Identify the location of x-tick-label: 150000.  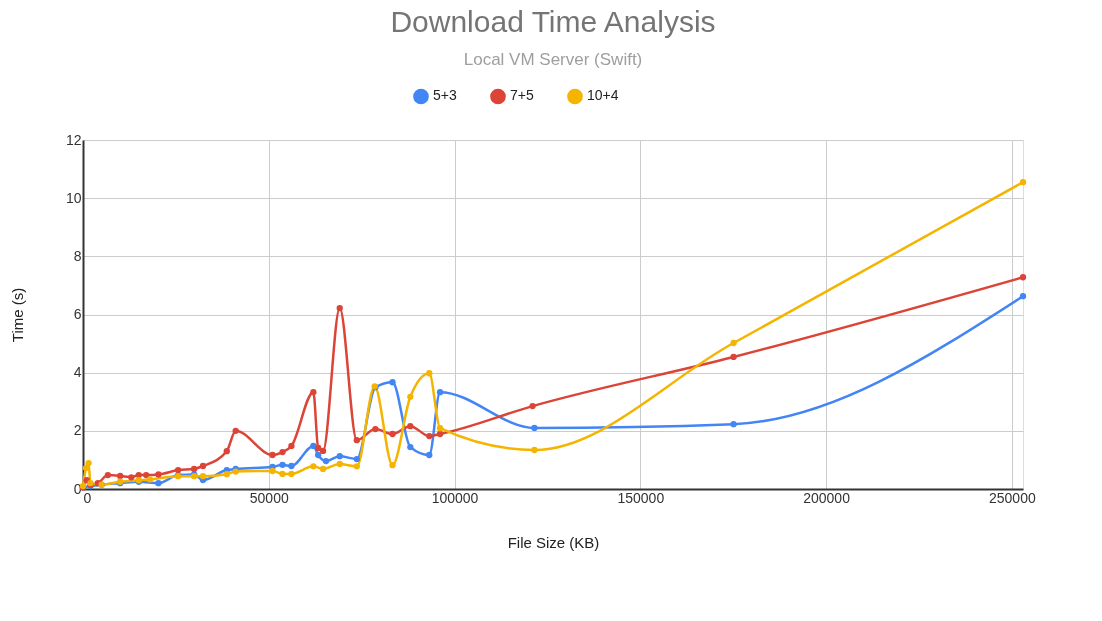
(641, 497).